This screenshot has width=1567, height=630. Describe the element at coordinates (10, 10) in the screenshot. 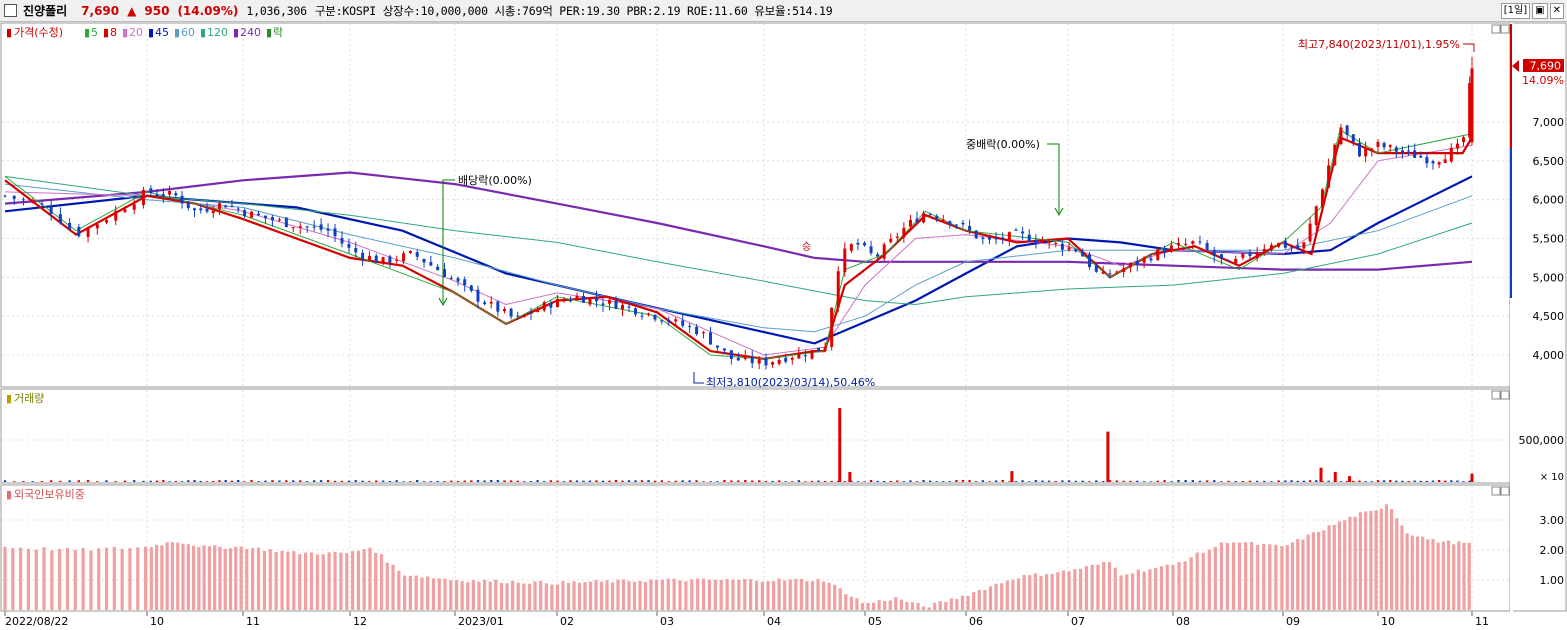

I see `select-checkbox` at that location.